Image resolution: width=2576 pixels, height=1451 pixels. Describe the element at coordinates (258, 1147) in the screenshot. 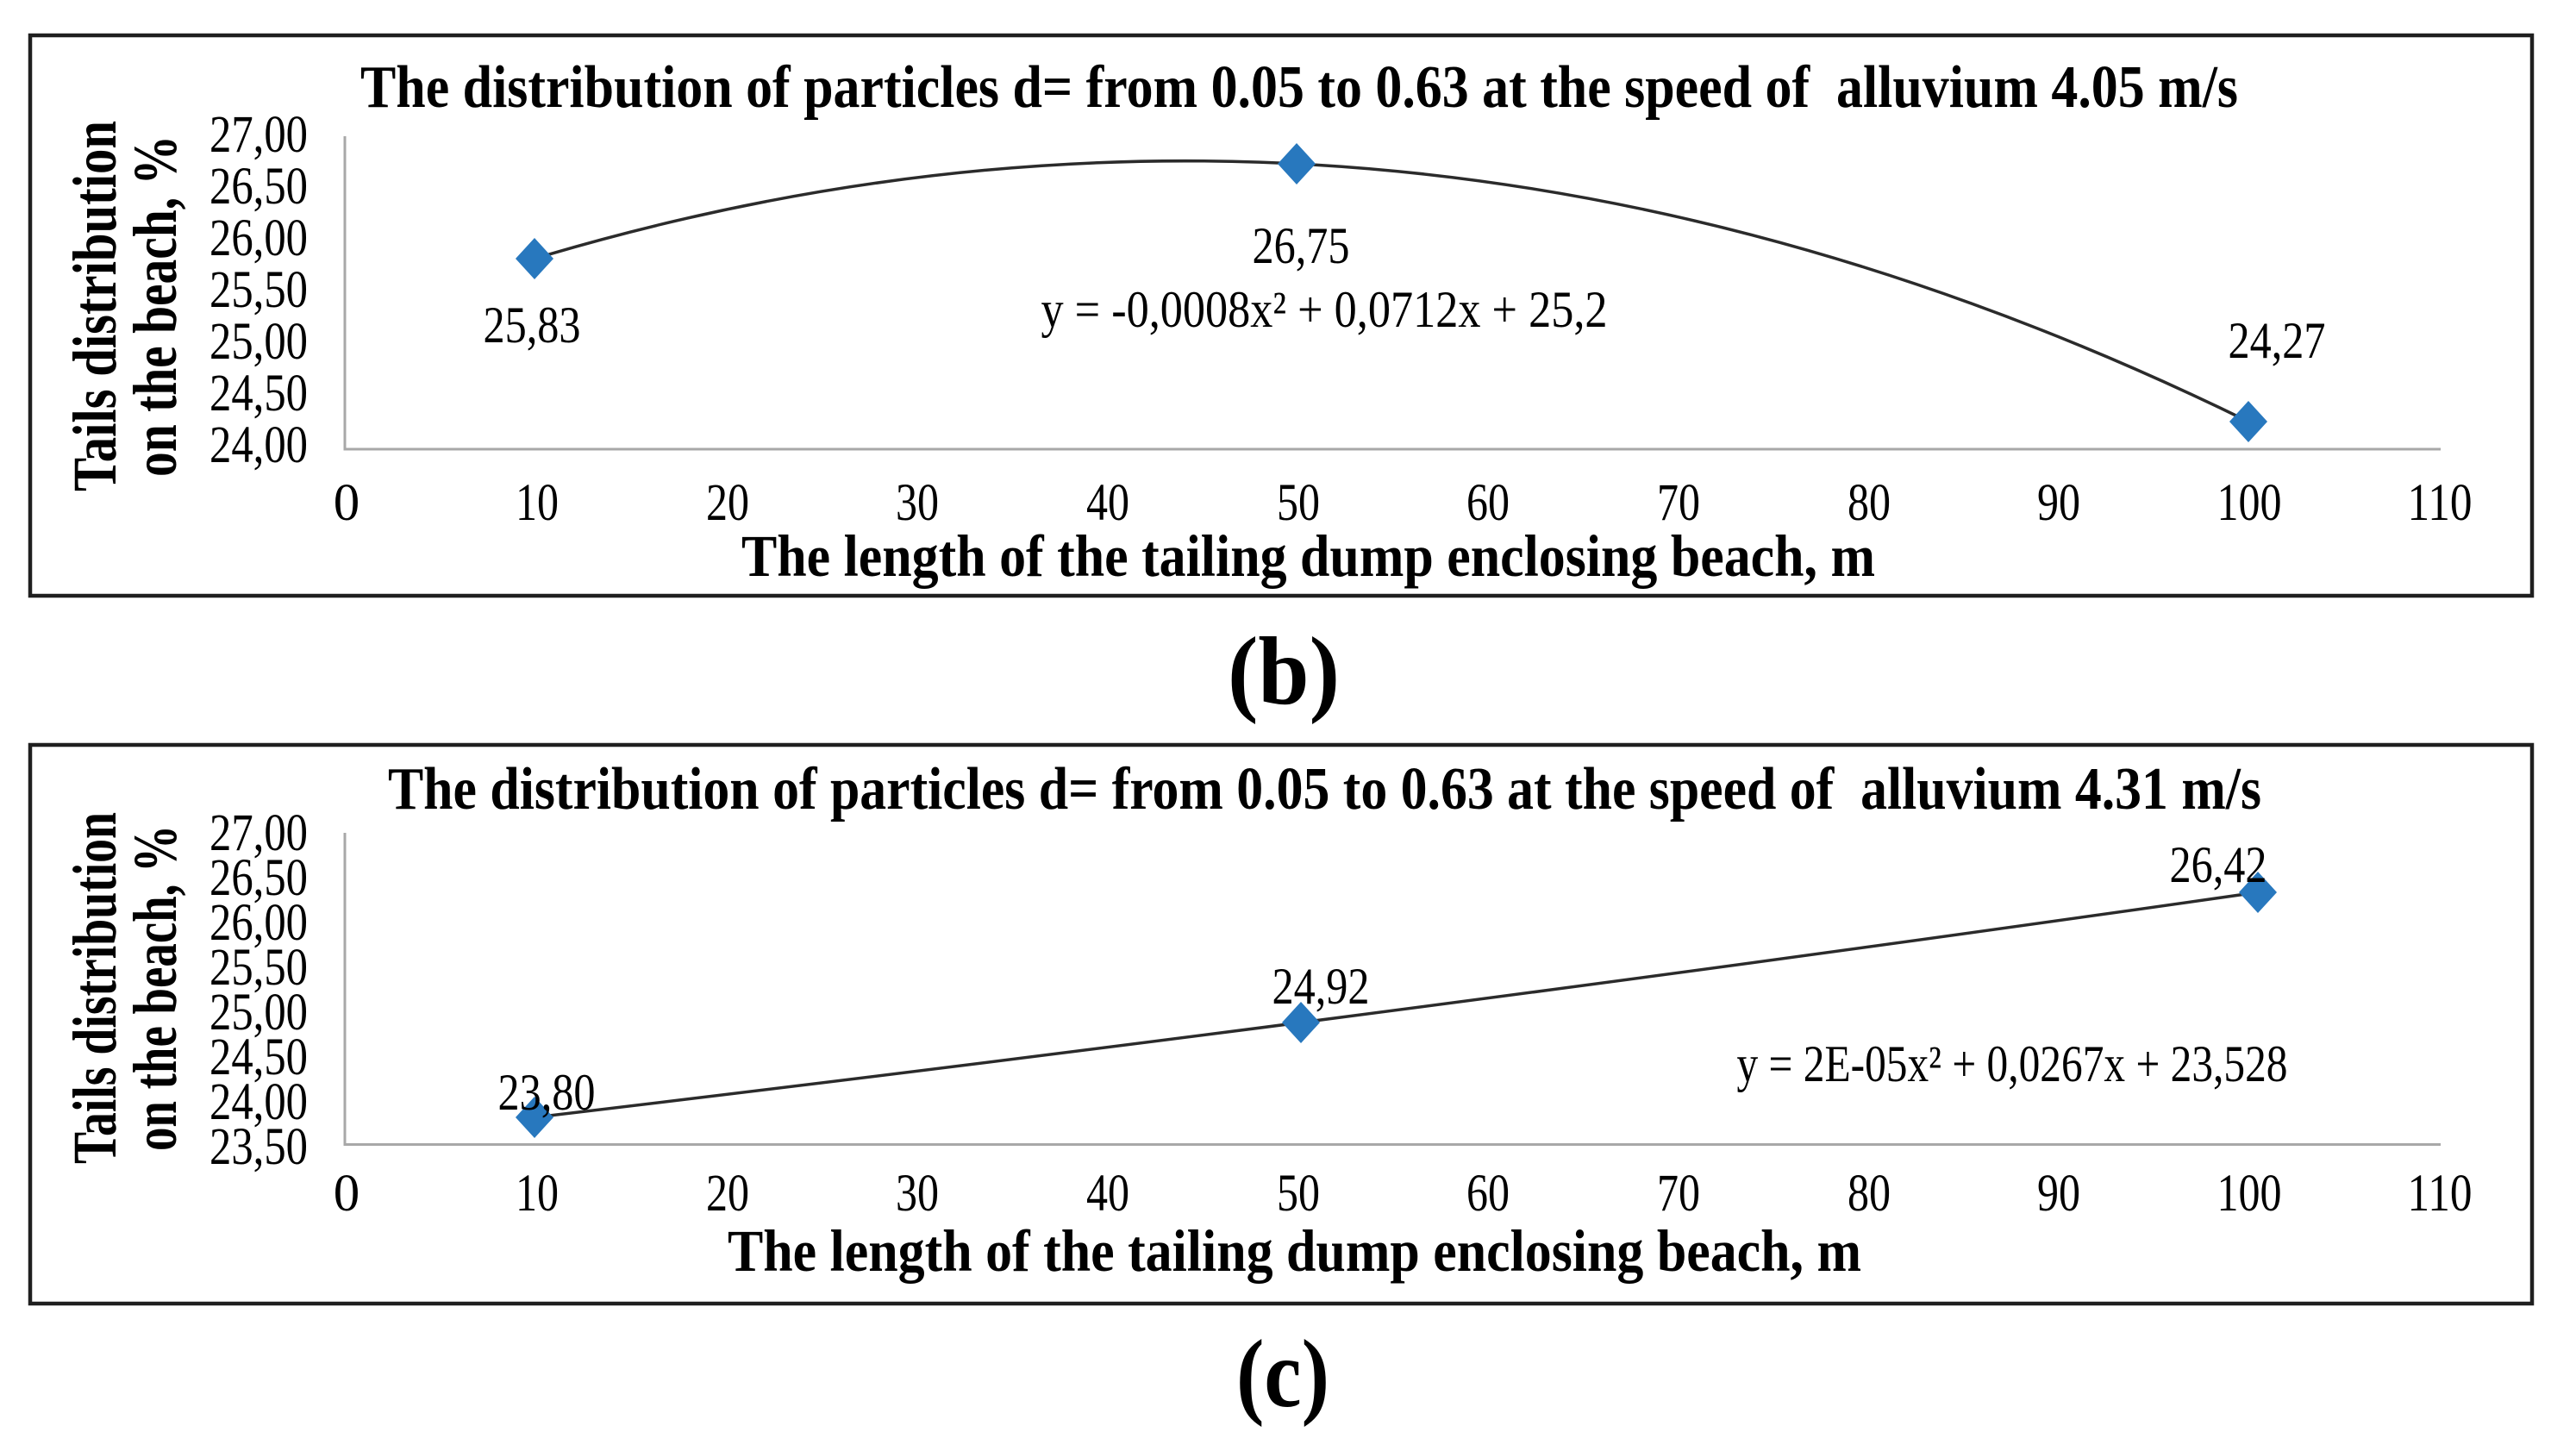

I see `svg-text: 23,50` at that location.